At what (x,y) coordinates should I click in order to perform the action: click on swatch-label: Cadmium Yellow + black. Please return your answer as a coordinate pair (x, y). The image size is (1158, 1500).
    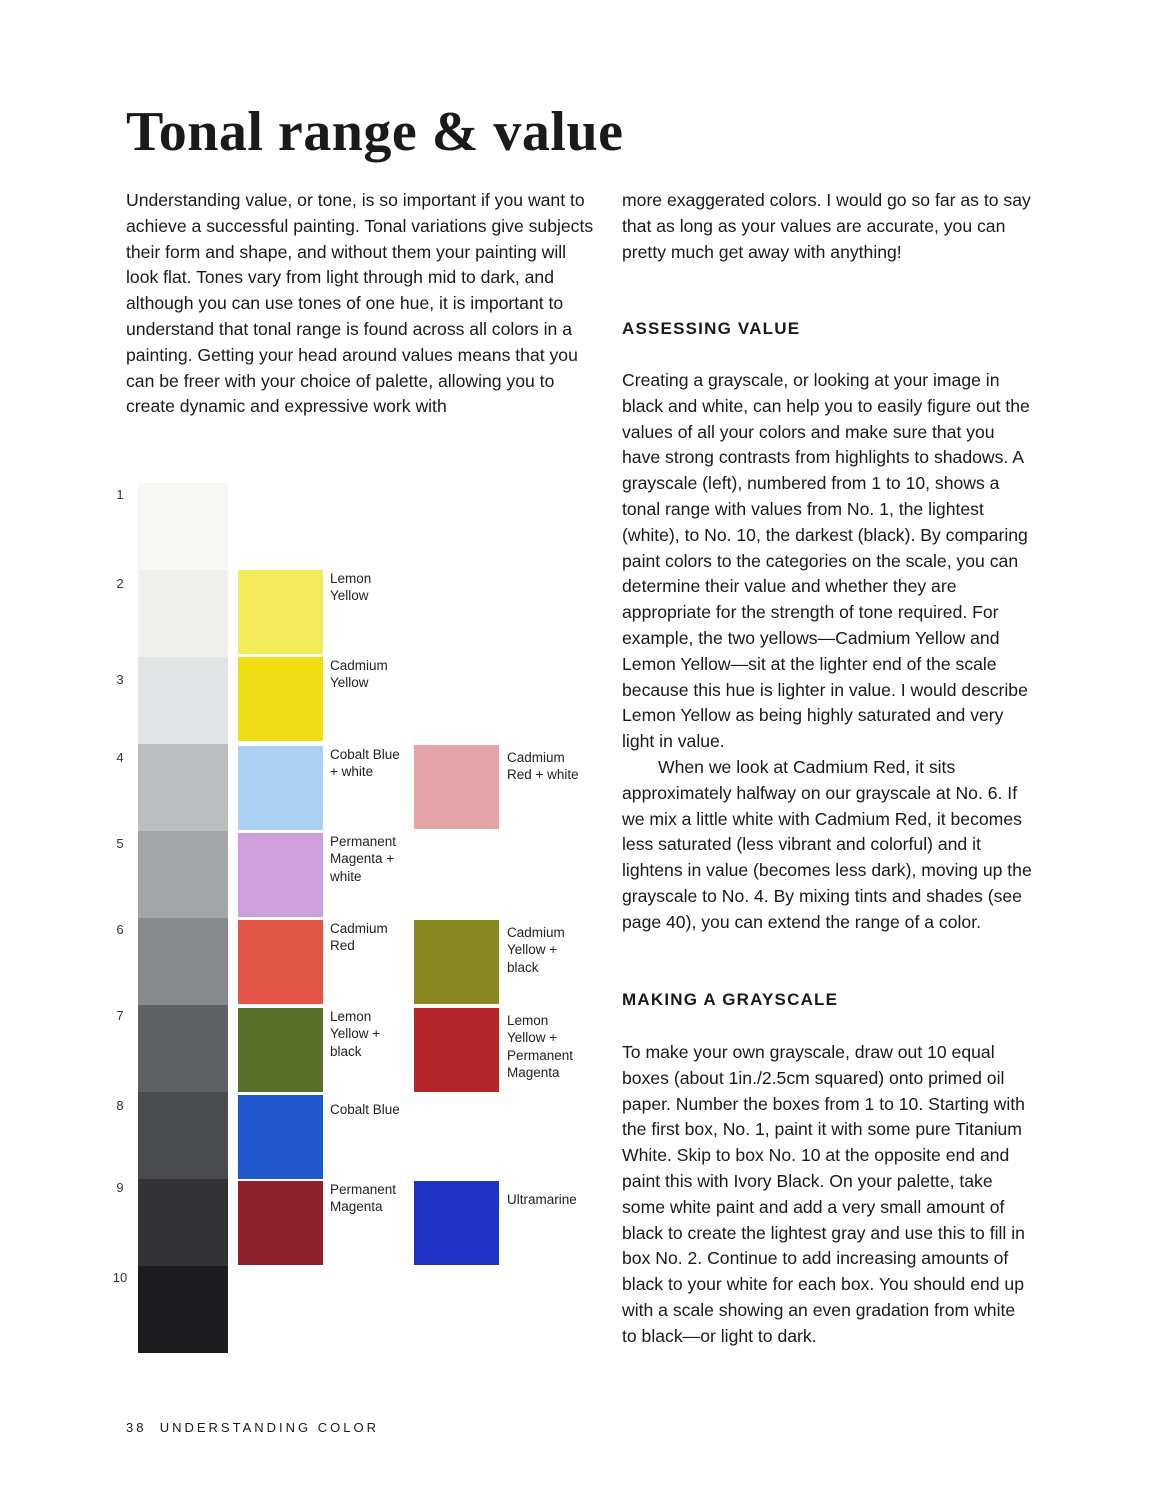
    Looking at the image, I should click on (536, 950).